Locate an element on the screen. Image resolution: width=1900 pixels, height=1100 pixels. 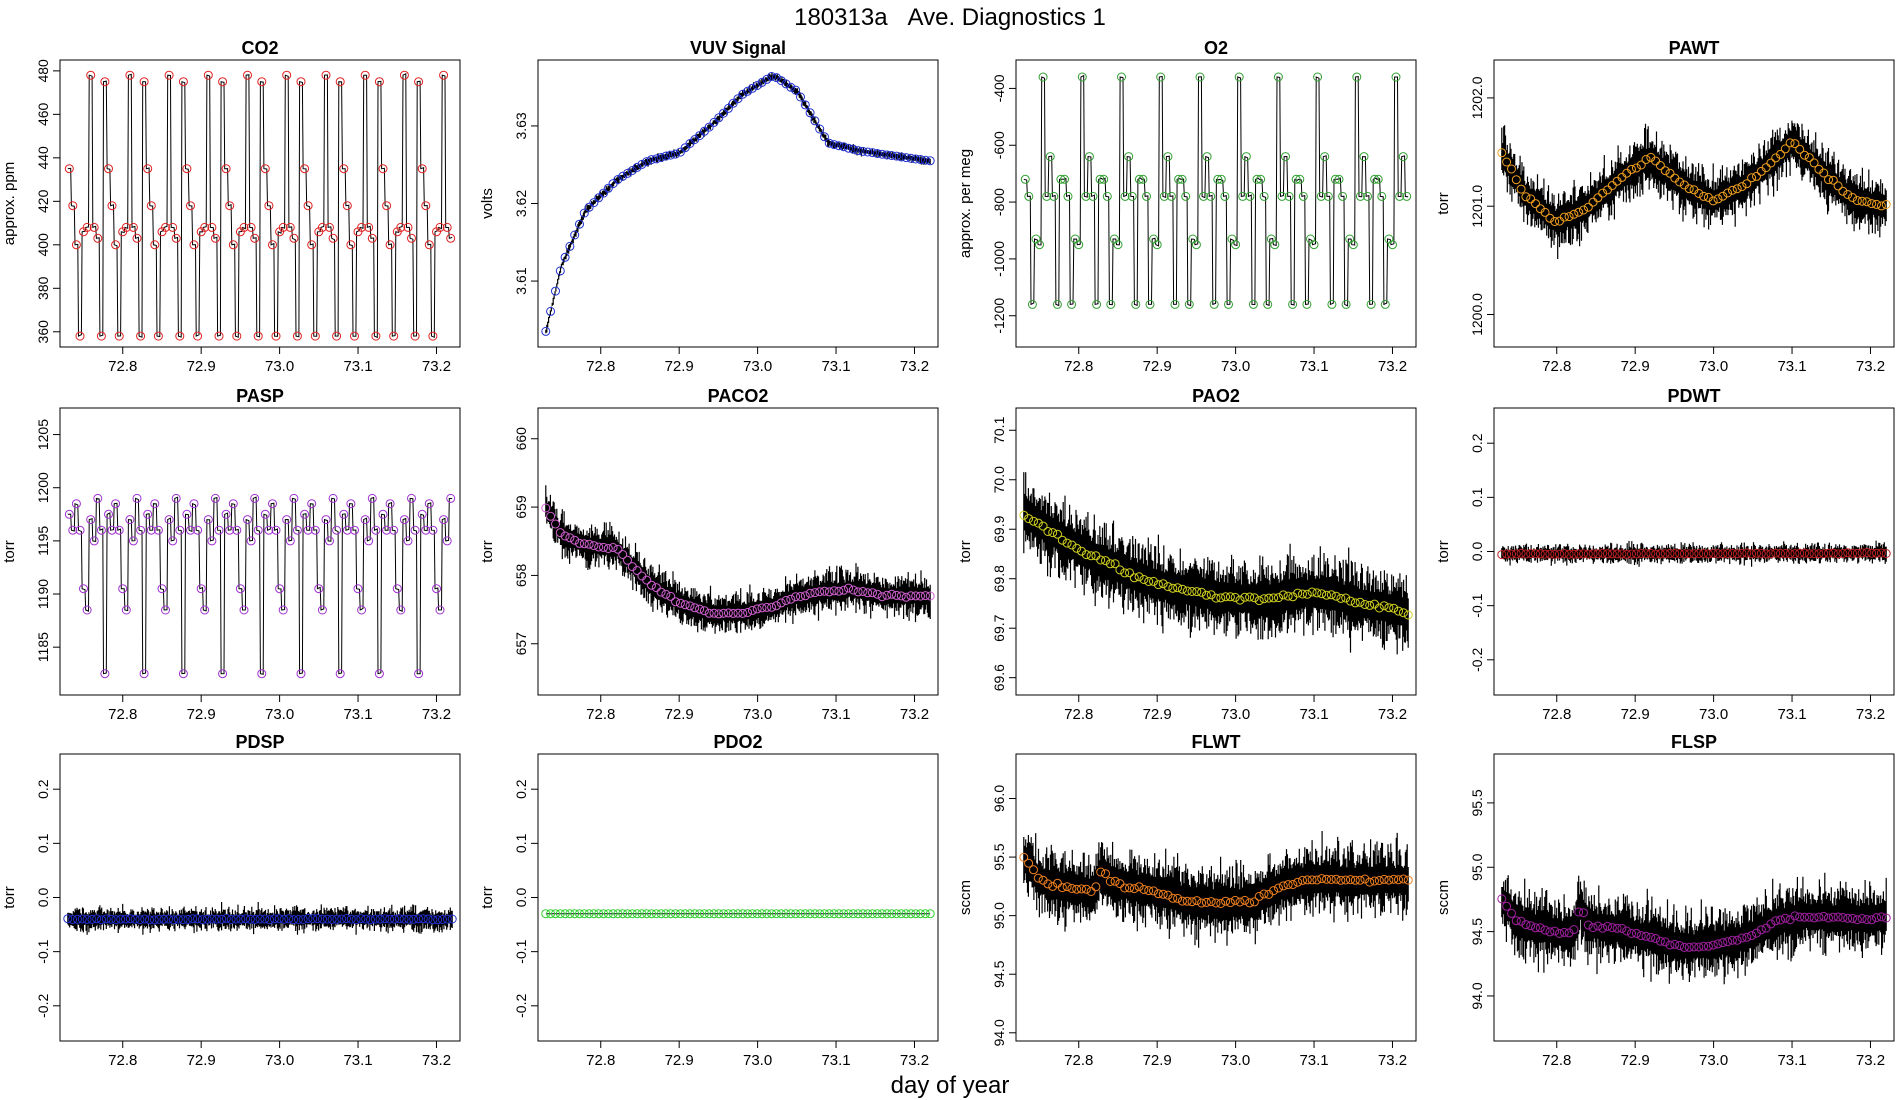
y-axis-label: approx. per meg is located at coordinates (965, 203).